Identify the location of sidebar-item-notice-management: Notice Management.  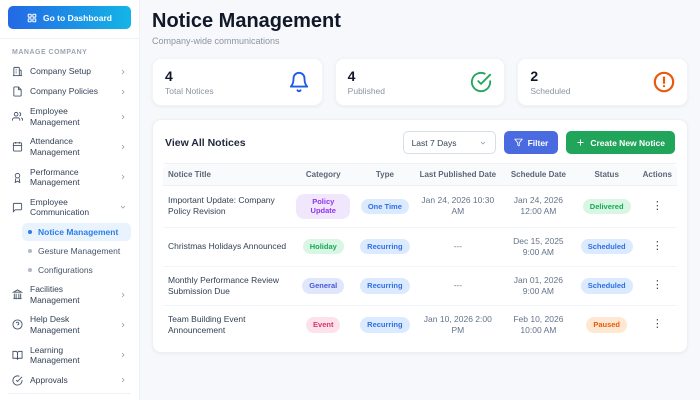
(76, 232).